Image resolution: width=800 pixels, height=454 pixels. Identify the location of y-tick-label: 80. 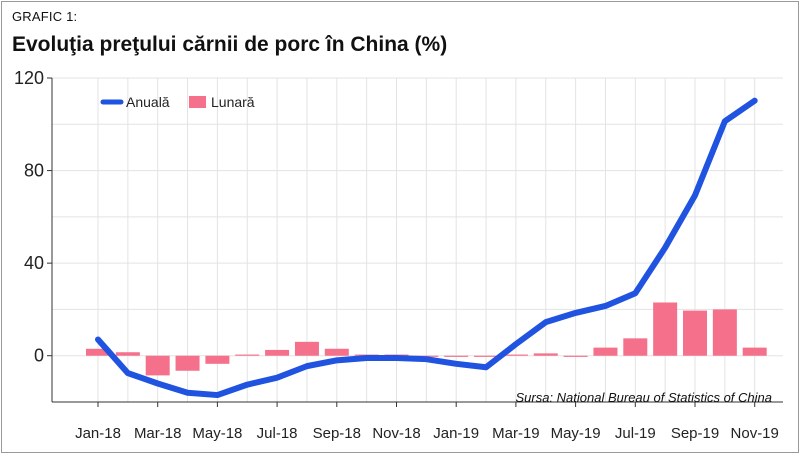
(34, 171).